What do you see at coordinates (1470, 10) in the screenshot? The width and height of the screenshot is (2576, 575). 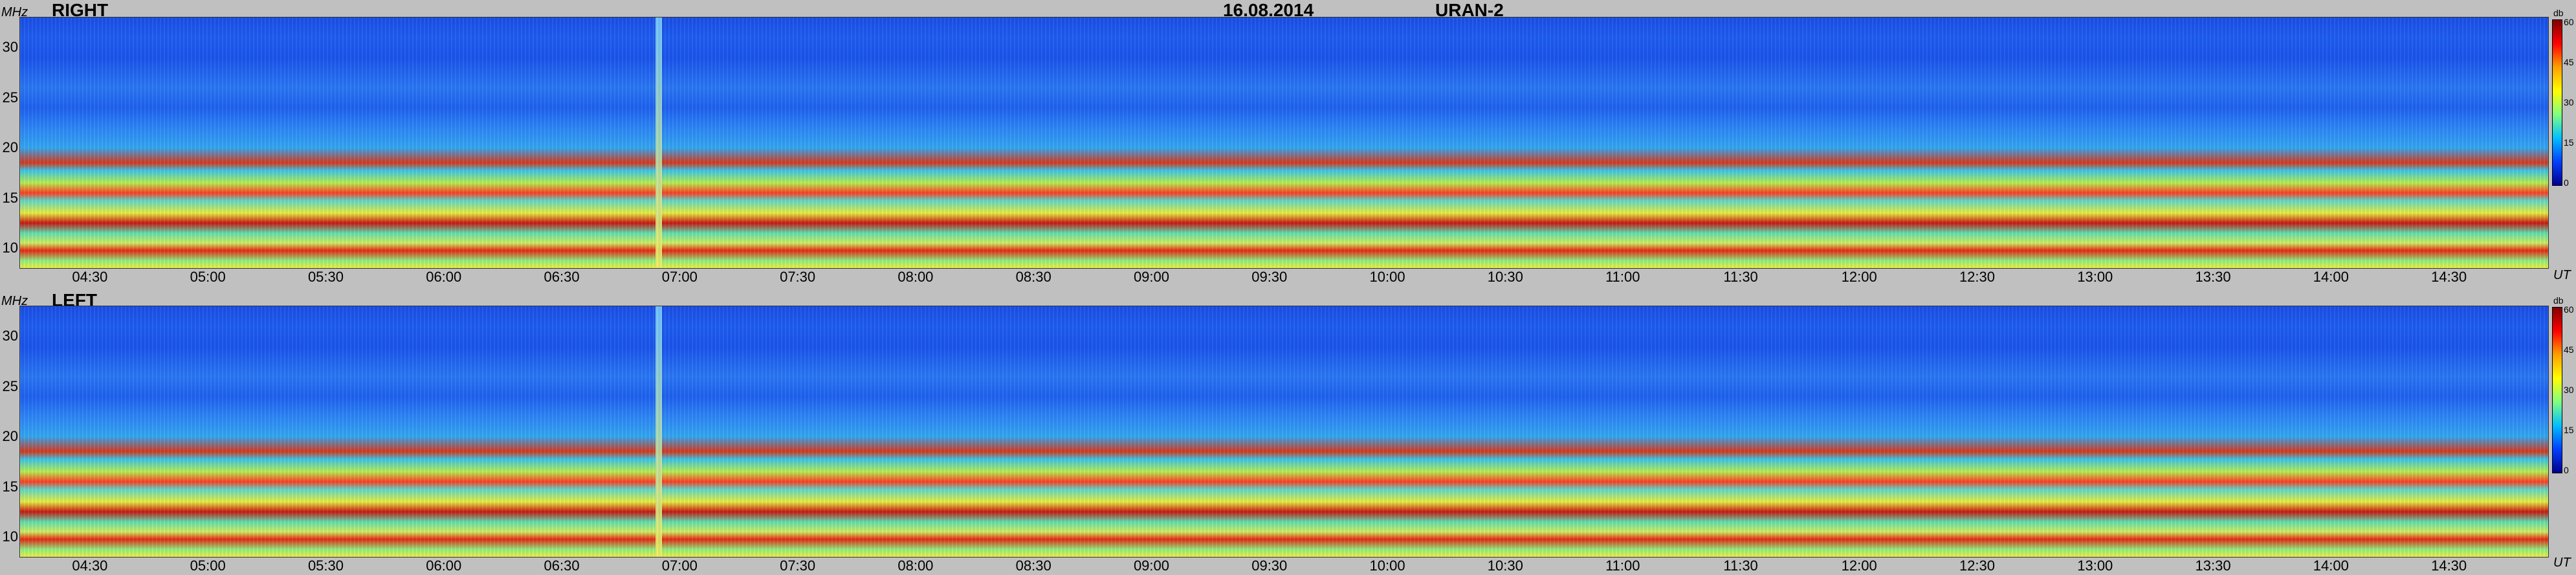 I see `instrument-label: URAN-2` at bounding box center [1470, 10].